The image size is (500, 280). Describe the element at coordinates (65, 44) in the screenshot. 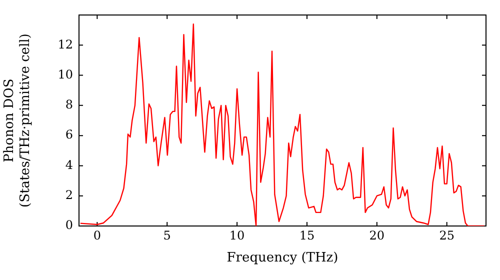

I see `y-tick-label: 12` at that location.